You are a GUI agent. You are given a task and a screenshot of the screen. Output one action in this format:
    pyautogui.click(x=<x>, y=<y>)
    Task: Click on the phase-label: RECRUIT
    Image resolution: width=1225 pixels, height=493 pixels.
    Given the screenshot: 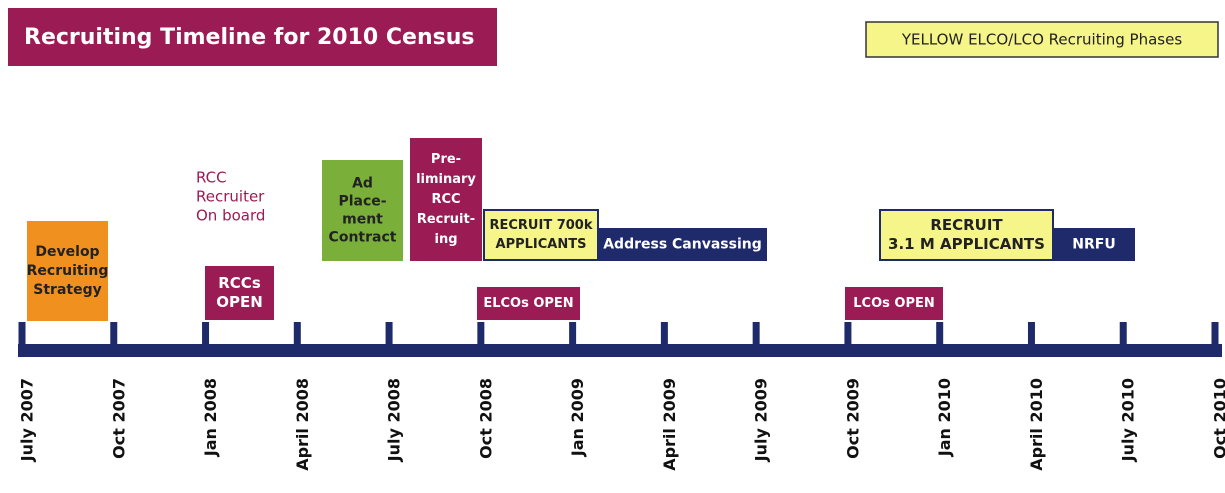 What is the action you would take?
    pyautogui.click(x=966, y=225)
    